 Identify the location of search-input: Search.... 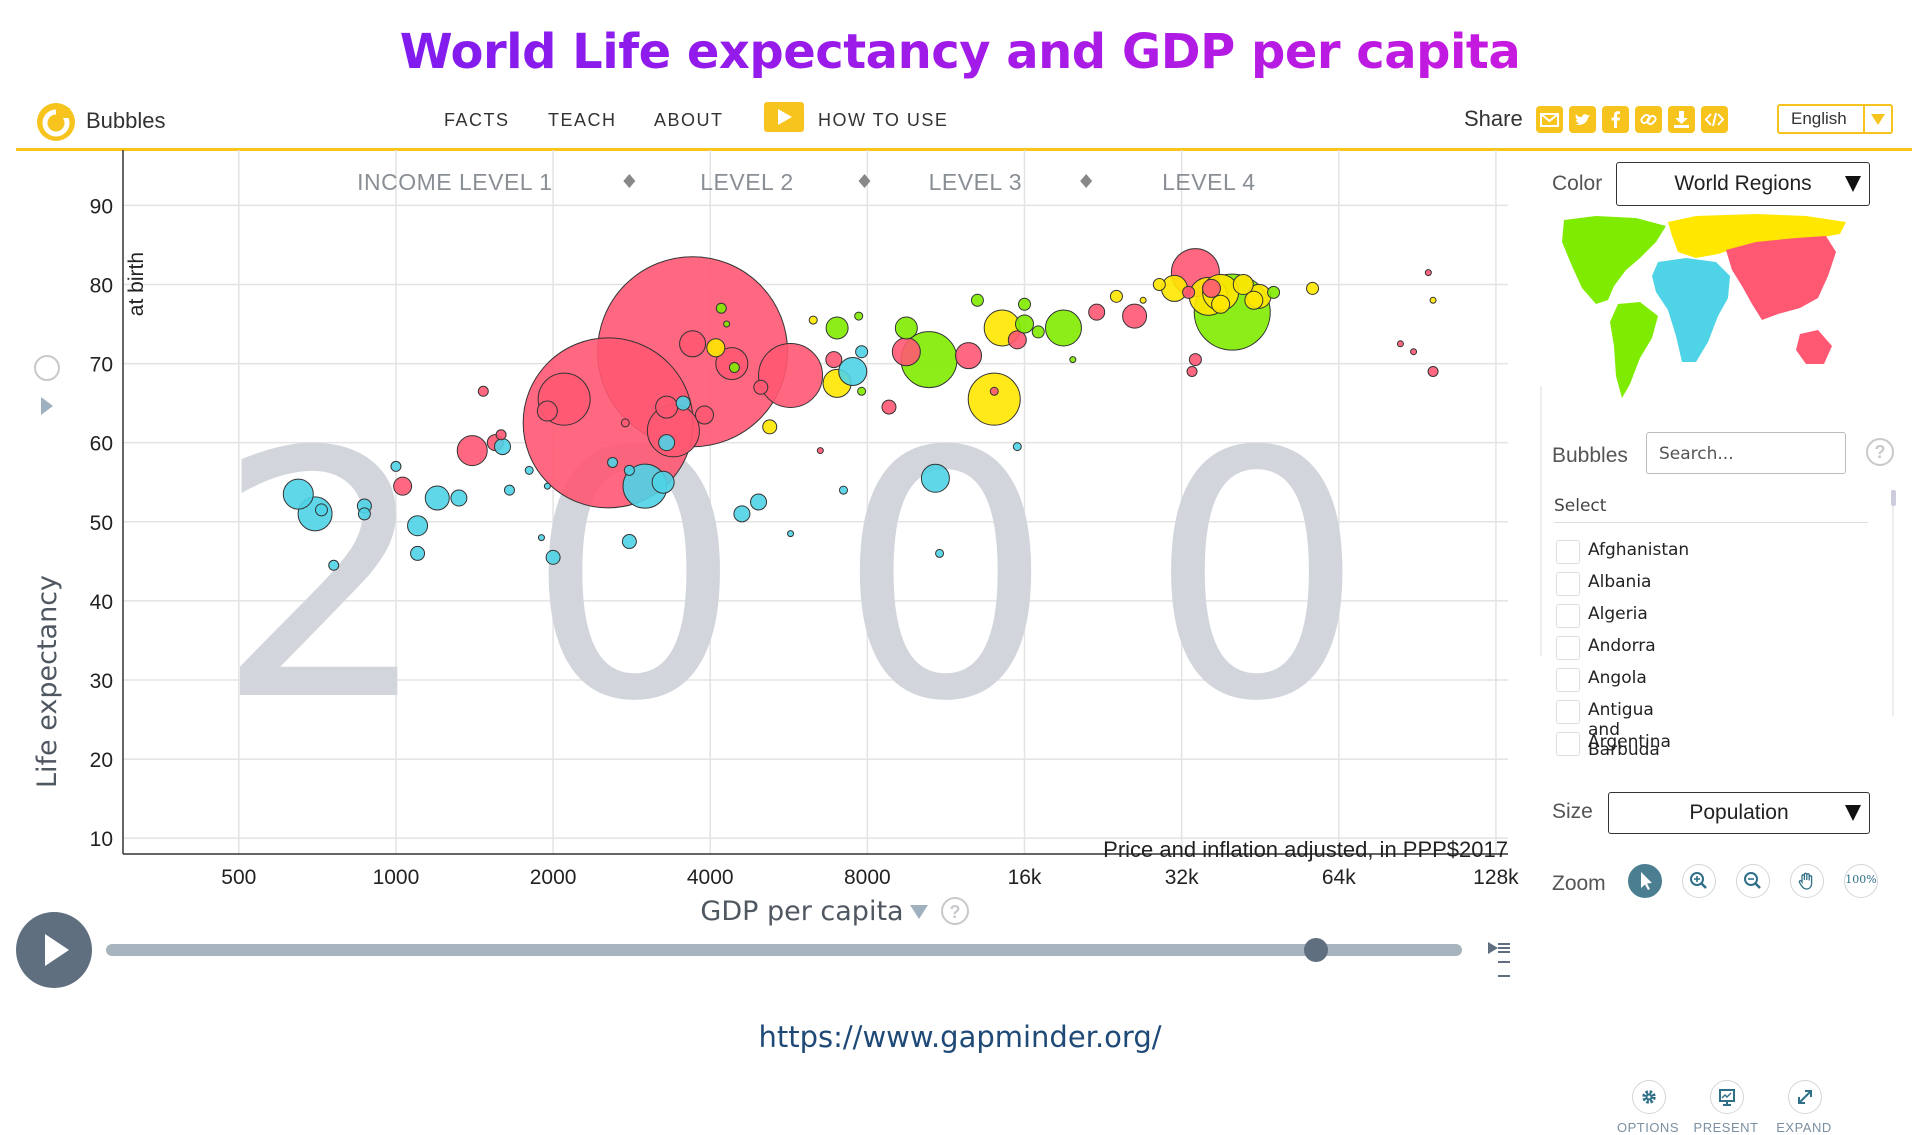
(1746, 453).